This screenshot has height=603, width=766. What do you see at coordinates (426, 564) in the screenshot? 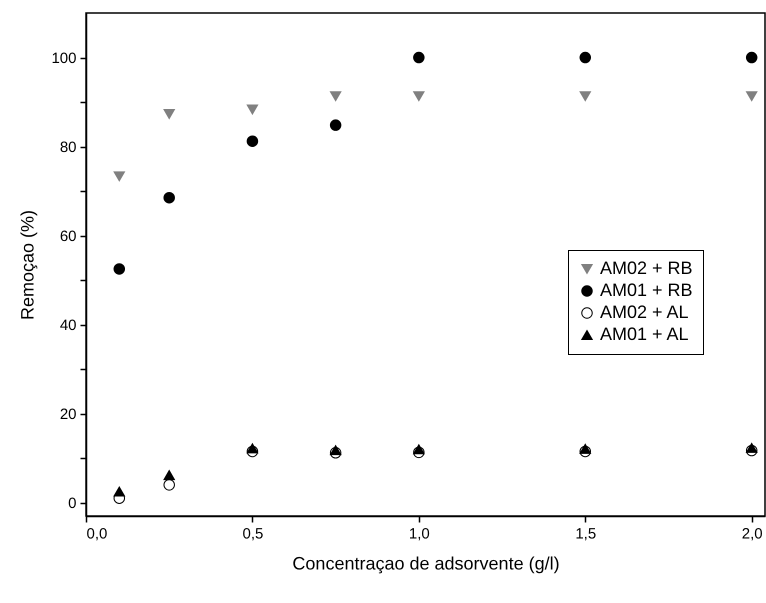
I see `x-axis-title: Concentraçao de adsorvente (g/l)` at bounding box center [426, 564].